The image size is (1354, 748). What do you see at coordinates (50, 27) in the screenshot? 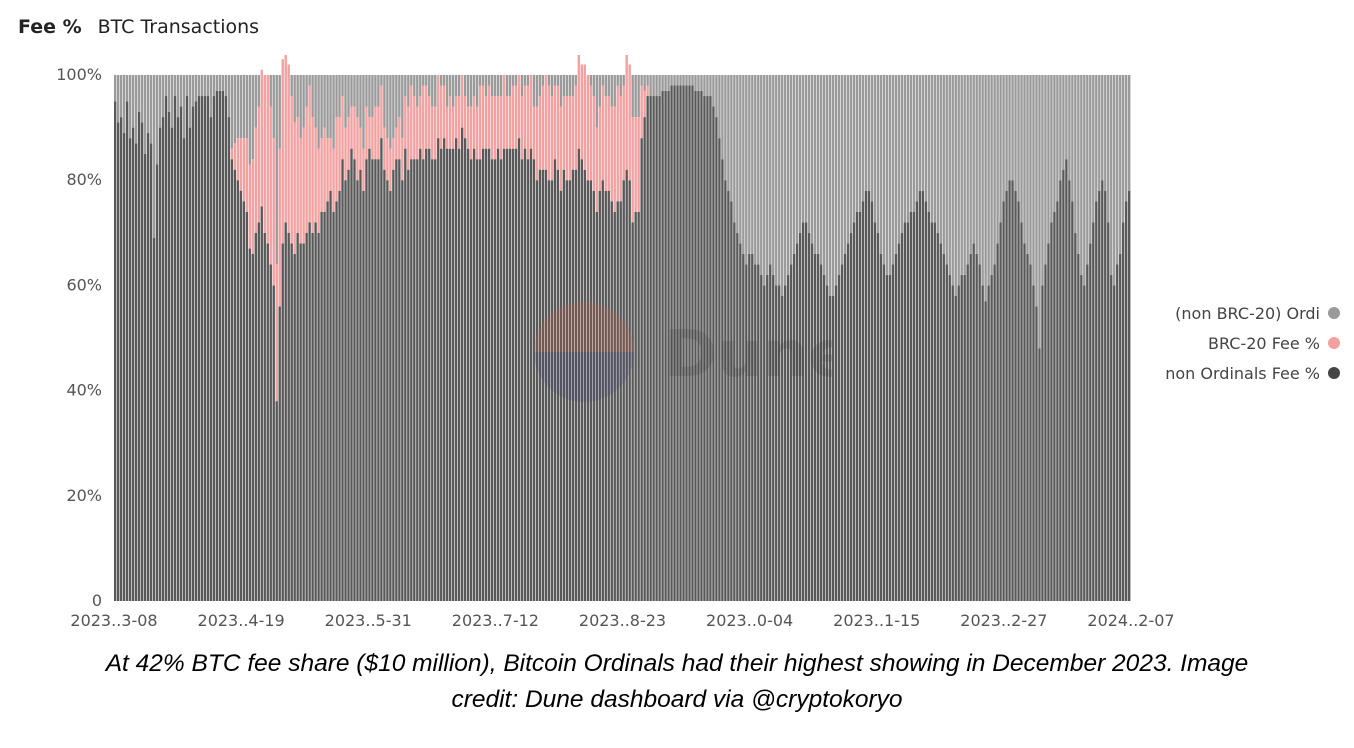
I see `tab-fee-percent: Fee %` at bounding box center [50, 27].